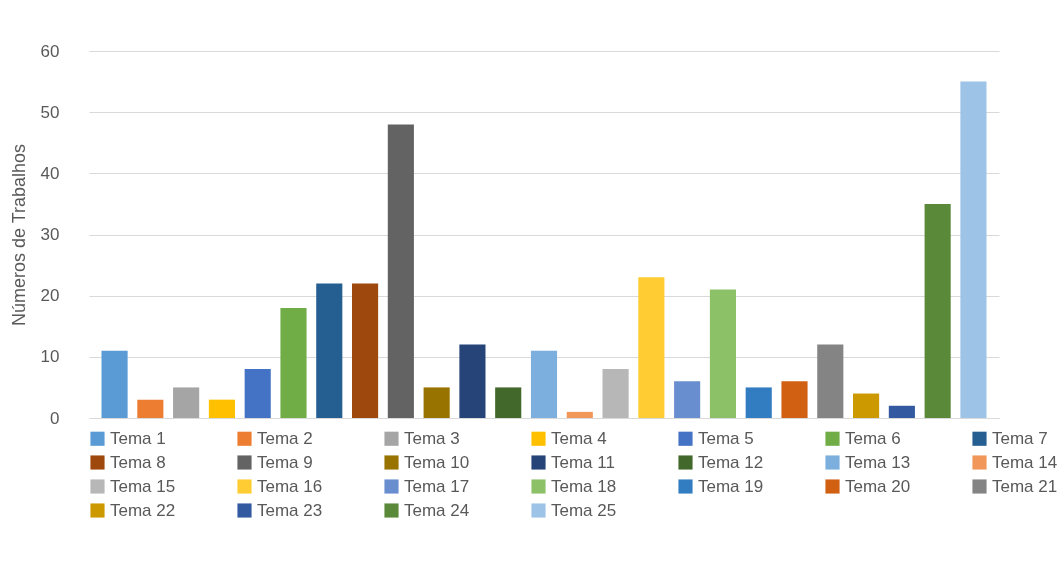 This screenshot has width=1058, height=567. Describe the element at coordinates (50, 357) in the screenshot. I see `y-tick-label: 10` at that location.